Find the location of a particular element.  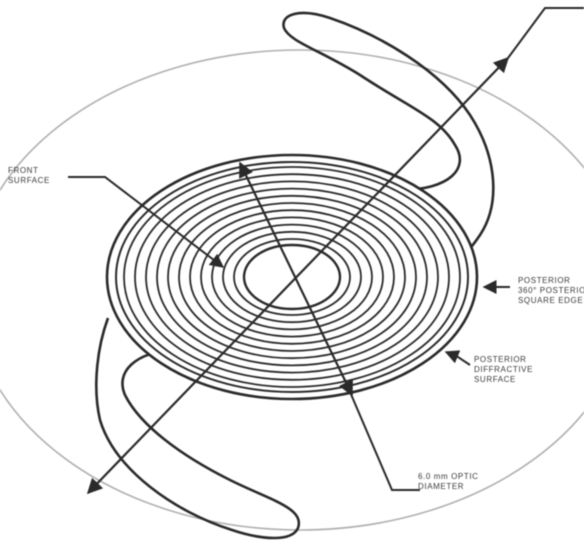

front-surface-label-line-1: FRONT is located at coordinates (23, 170).